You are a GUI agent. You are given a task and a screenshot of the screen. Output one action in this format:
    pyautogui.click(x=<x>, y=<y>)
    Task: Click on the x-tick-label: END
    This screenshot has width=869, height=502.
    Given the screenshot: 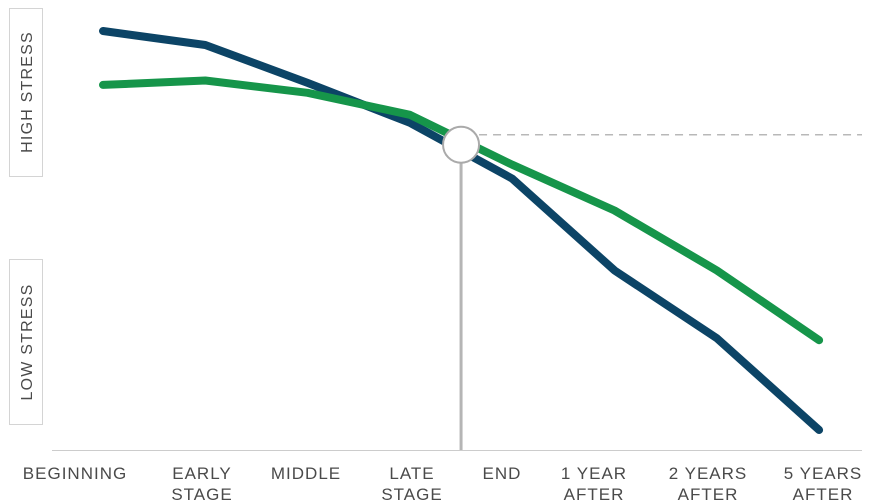 What is the action you would take?
    pyautogui.click(x=502, y=473)
    